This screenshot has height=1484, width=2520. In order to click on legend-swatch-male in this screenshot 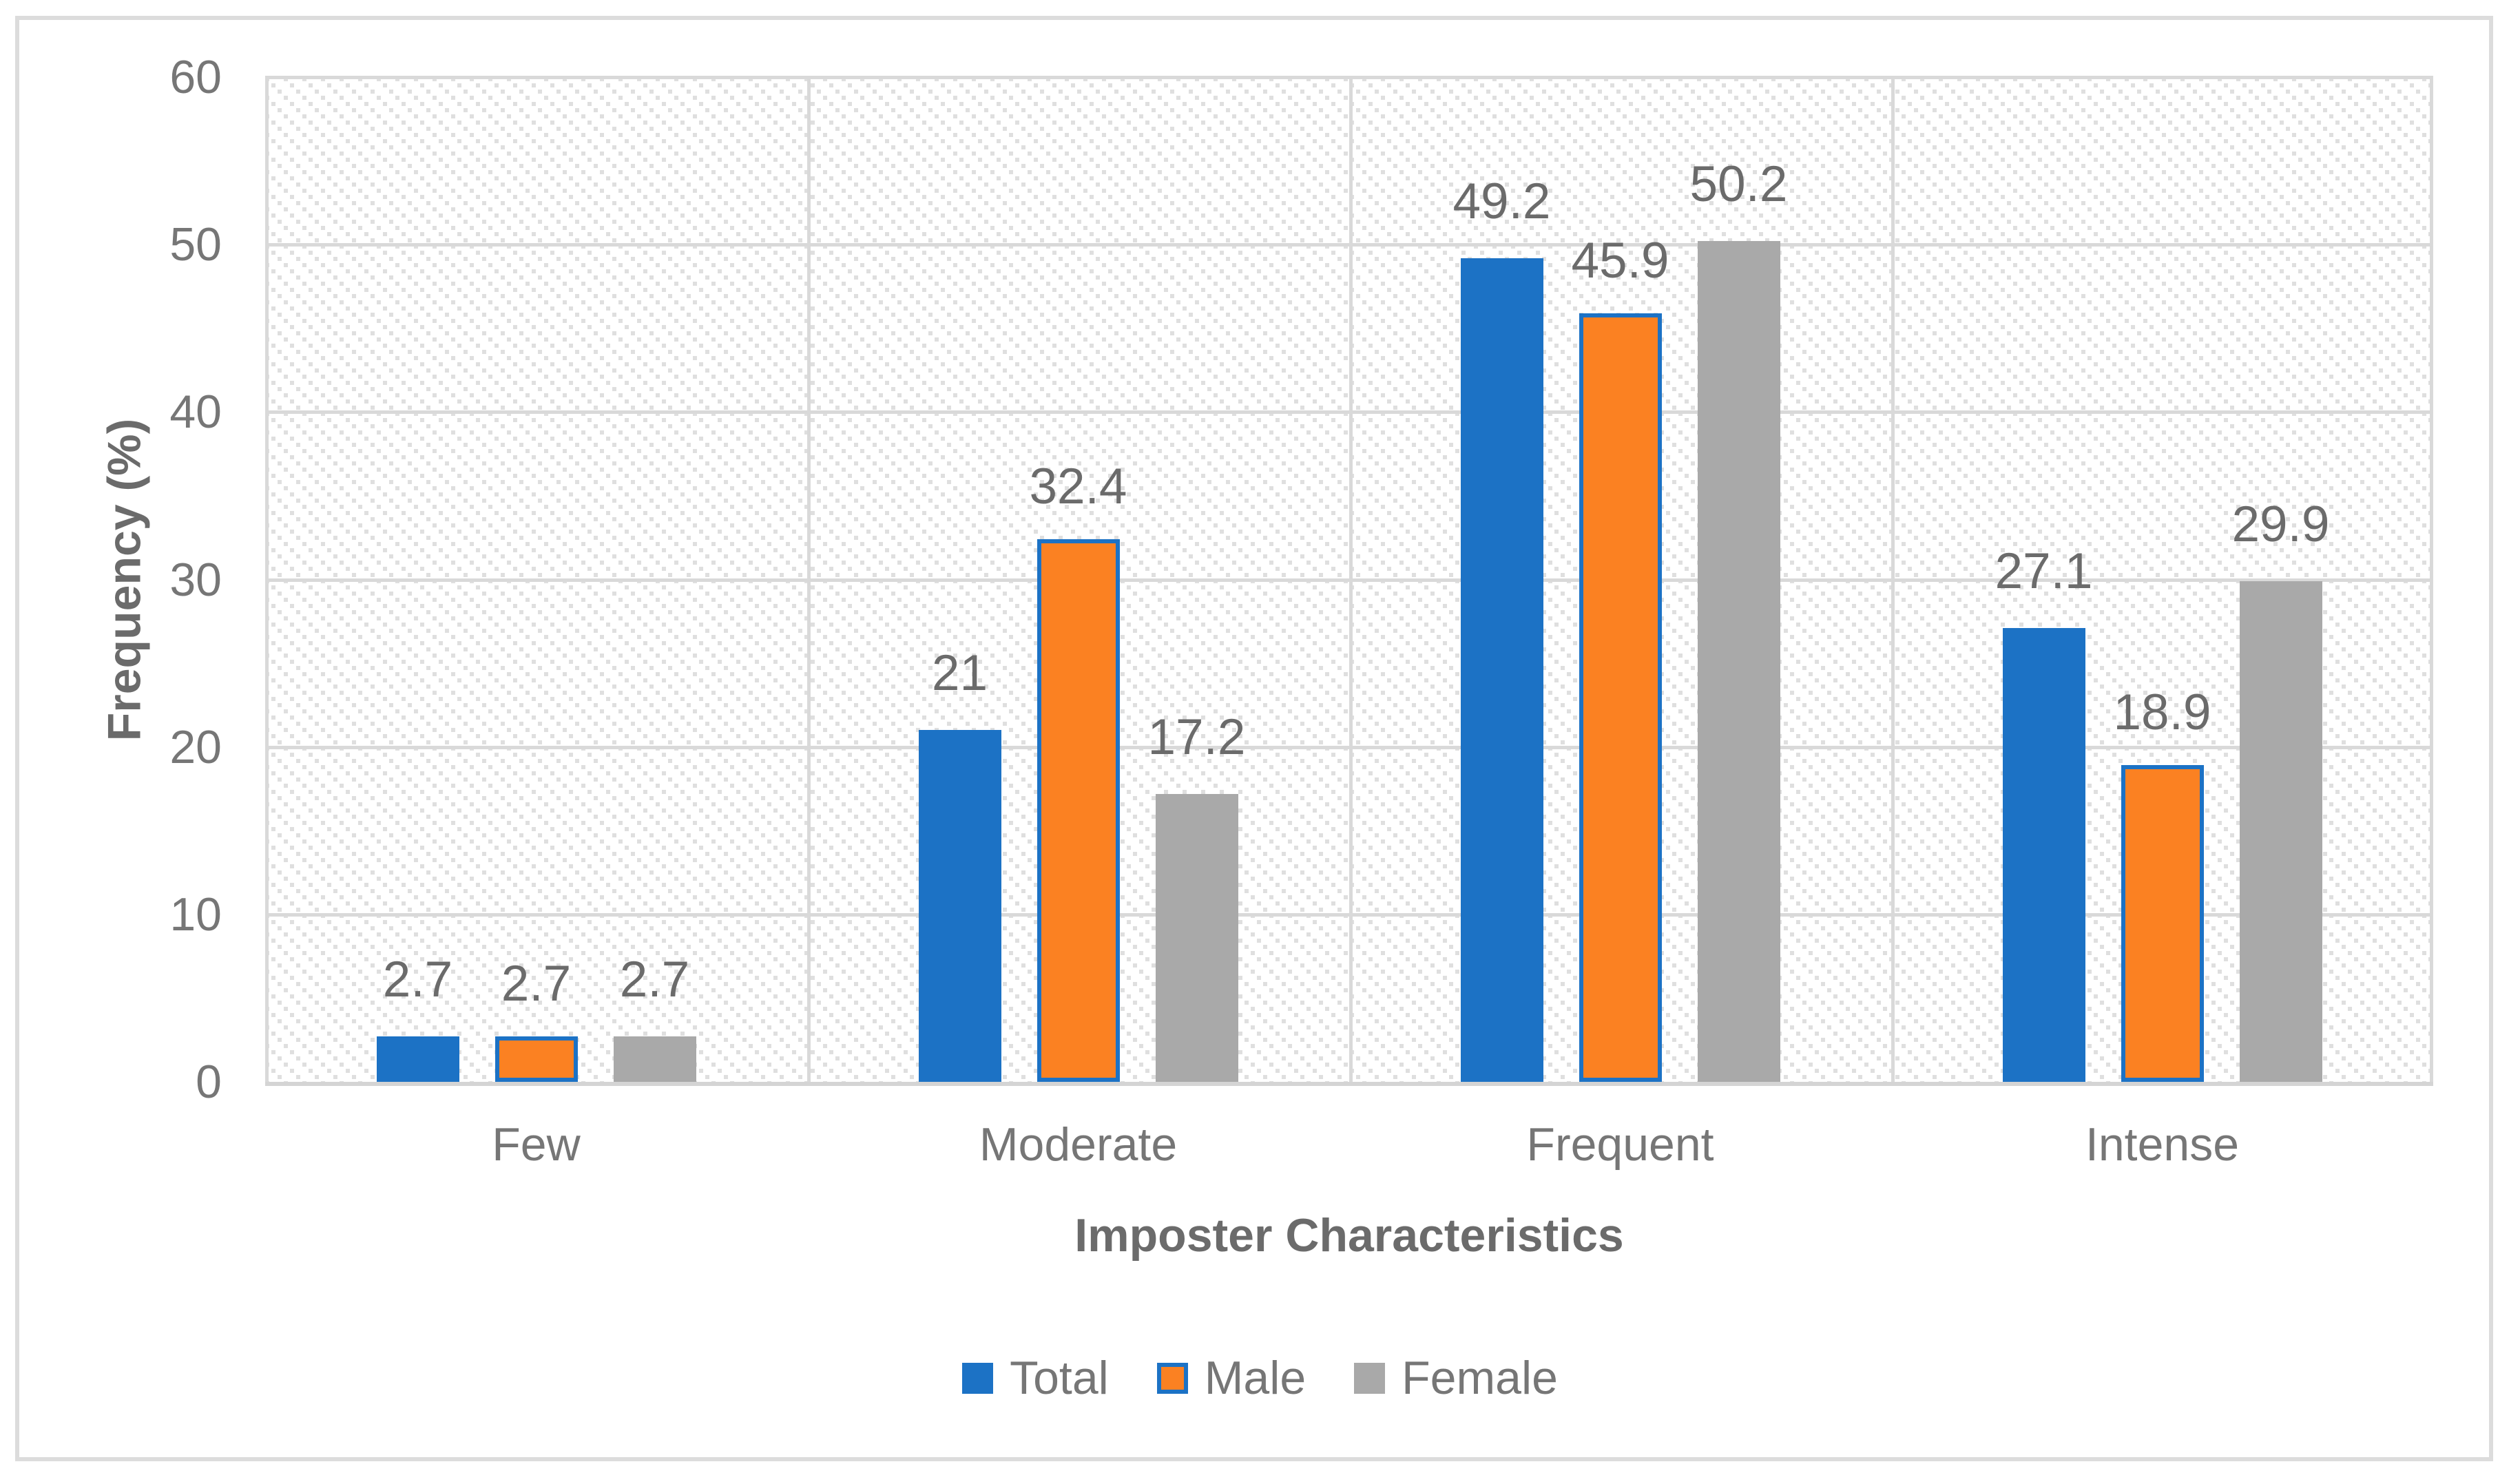, I will do `click(1172, 1378)`.